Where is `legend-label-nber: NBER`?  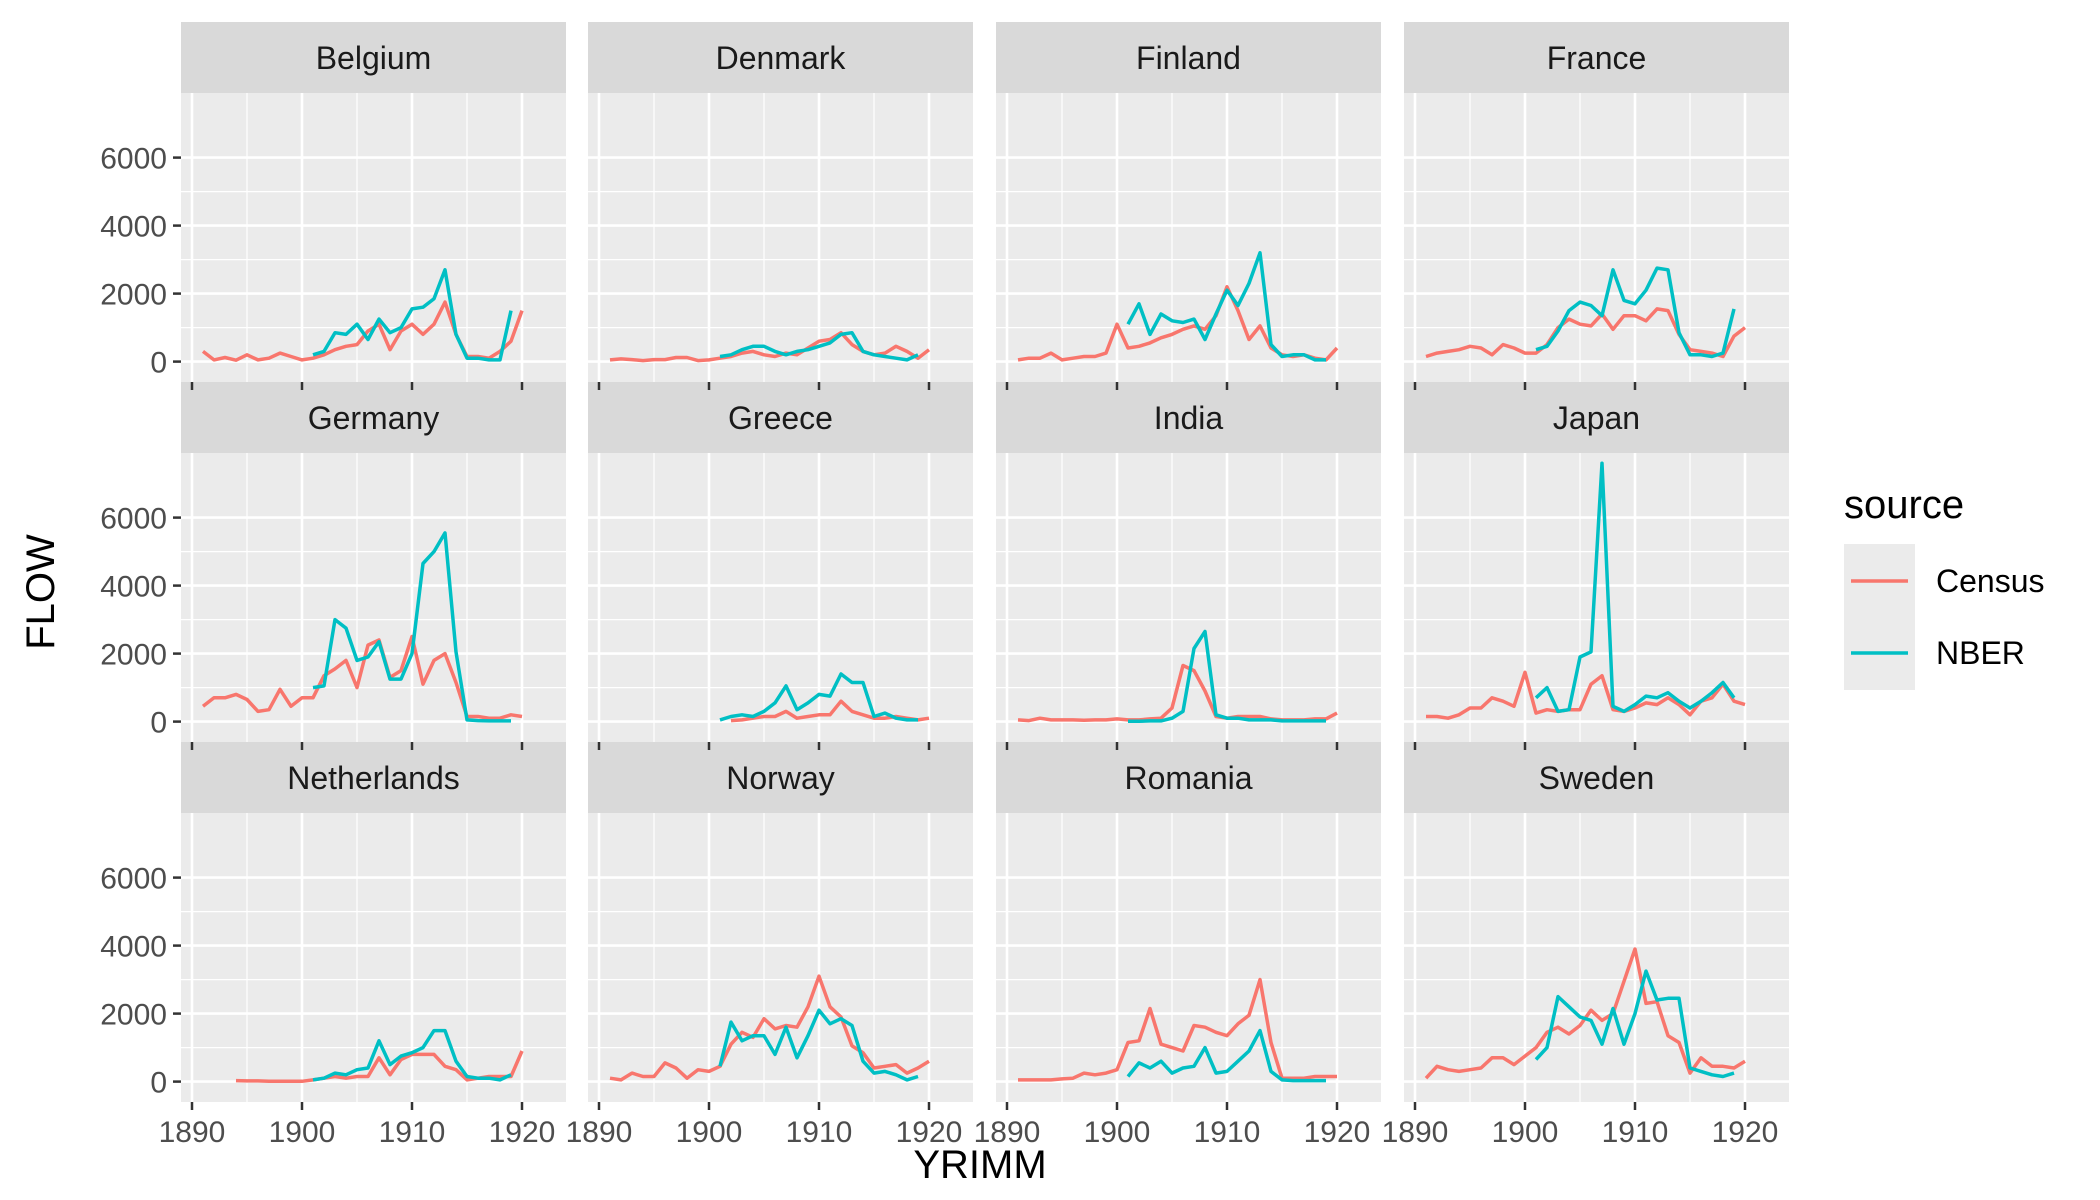
legend-label-nber: NBER is located at coordinates (1980, 653).